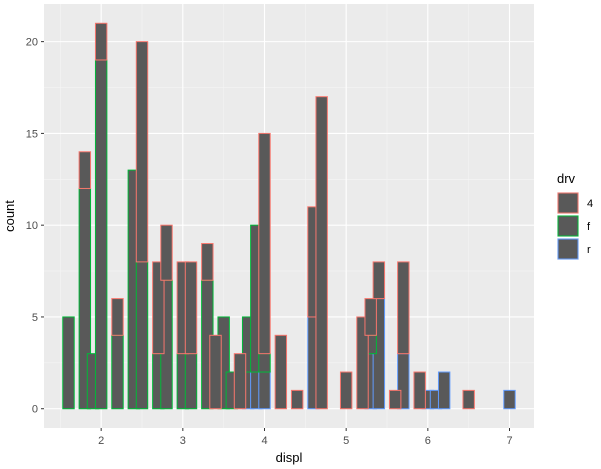 Image resolution: width=601 pixels, height=469 pixels. Describe the element at coordinates (264, 441) in the screenshot. I see `x-tick-label: 4` at that location.